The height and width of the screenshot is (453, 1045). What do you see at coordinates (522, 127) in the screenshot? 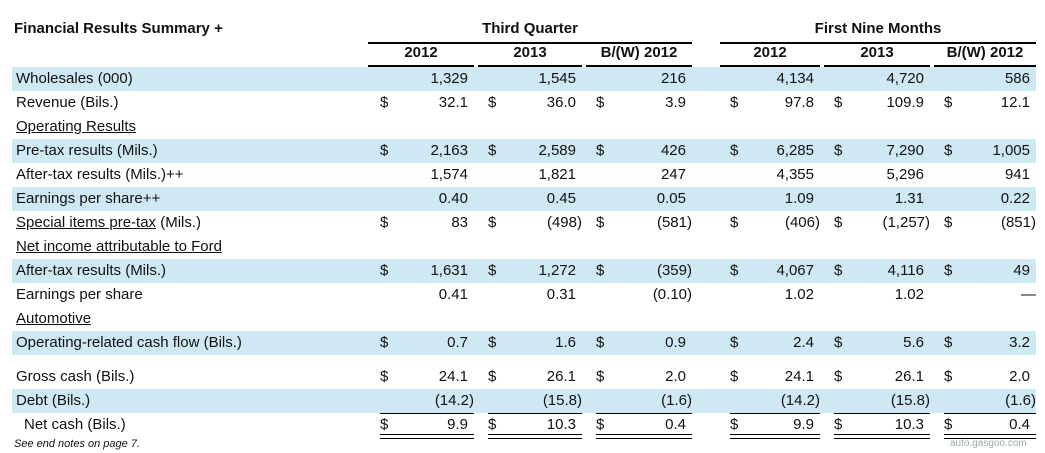
I see `section-header-row: Operating Results` at bounding box center [522, 127].